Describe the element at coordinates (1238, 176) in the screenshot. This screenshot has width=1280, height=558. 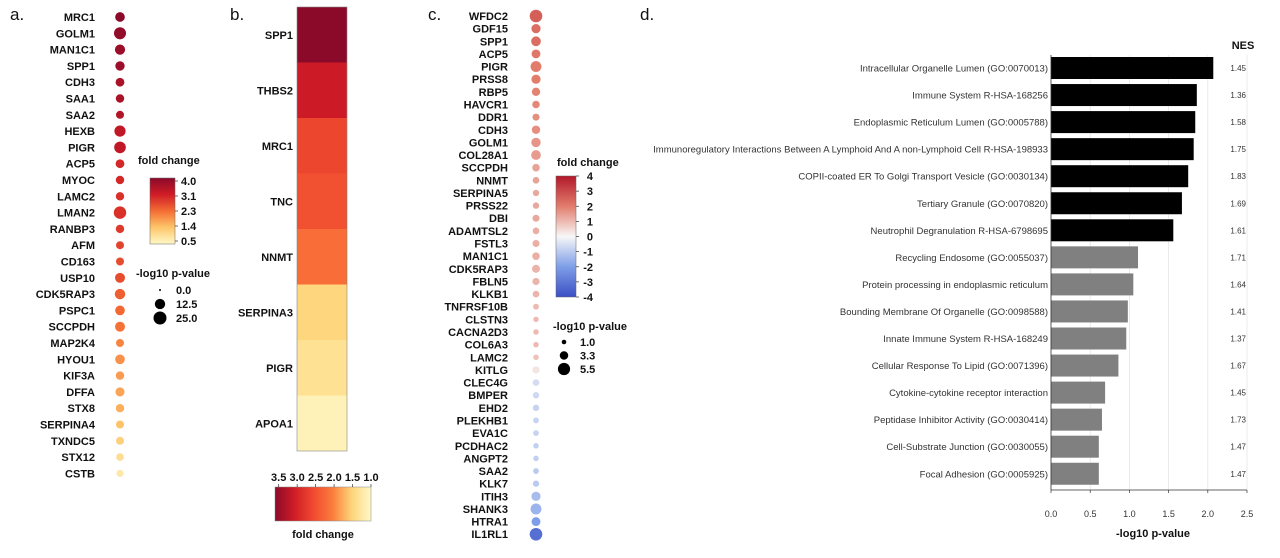
I see `nes-value: 1.83` at that location.